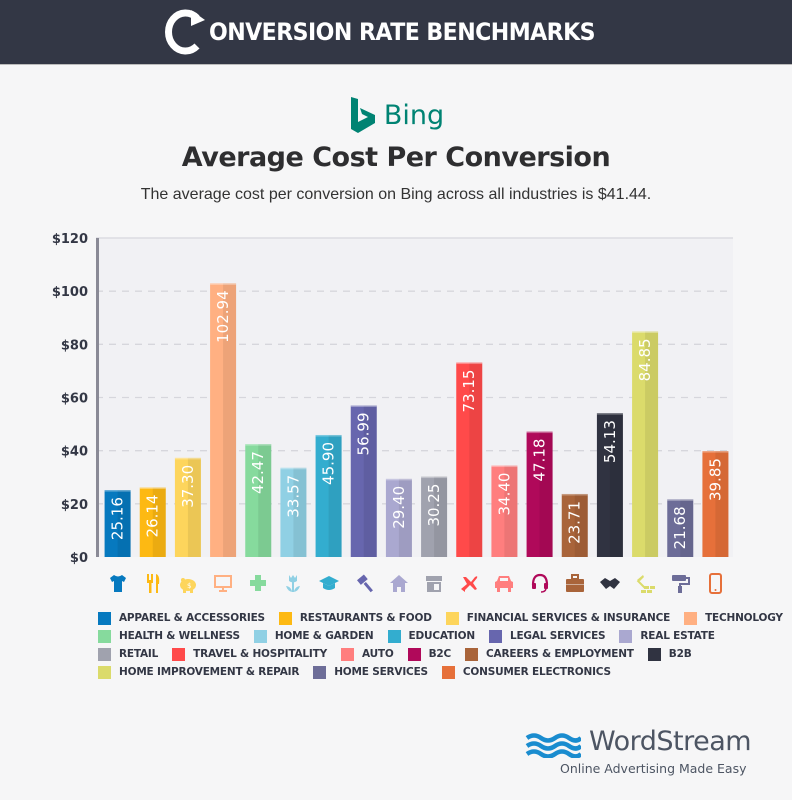 This screenshot has width=792, height=800. What do you see at coordinates (324, 636) in the screenshot?
I see `legend-label: HOME & GARDEN` at bounding box center [324, 636].